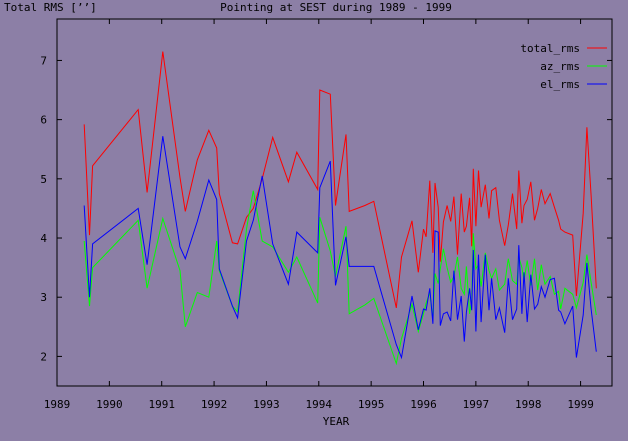 The height and width of the screenshot is (441, 628). What do you see at coordinates (43, 238) in the screenshot?
I see `y-tick-label: 4` at bounding box center [43, 238].